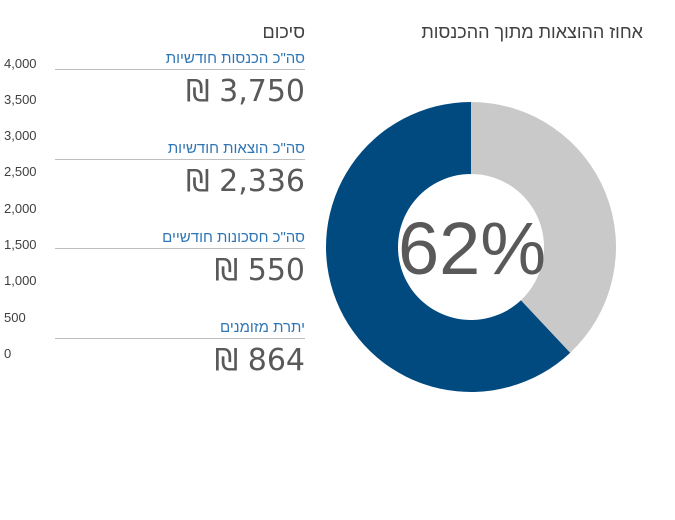 The height and width of the screenshot is (520, 675). I want to click on kpi-value: 864 ₪, so click(259, 360).